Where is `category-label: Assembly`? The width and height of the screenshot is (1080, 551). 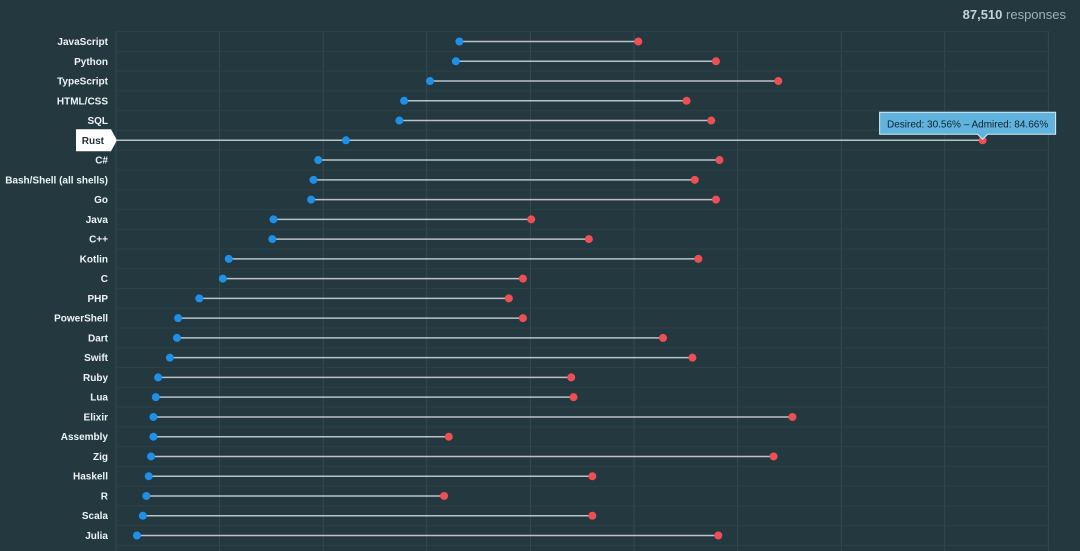 category-label: Assembly is located at coordinates (85, 437).